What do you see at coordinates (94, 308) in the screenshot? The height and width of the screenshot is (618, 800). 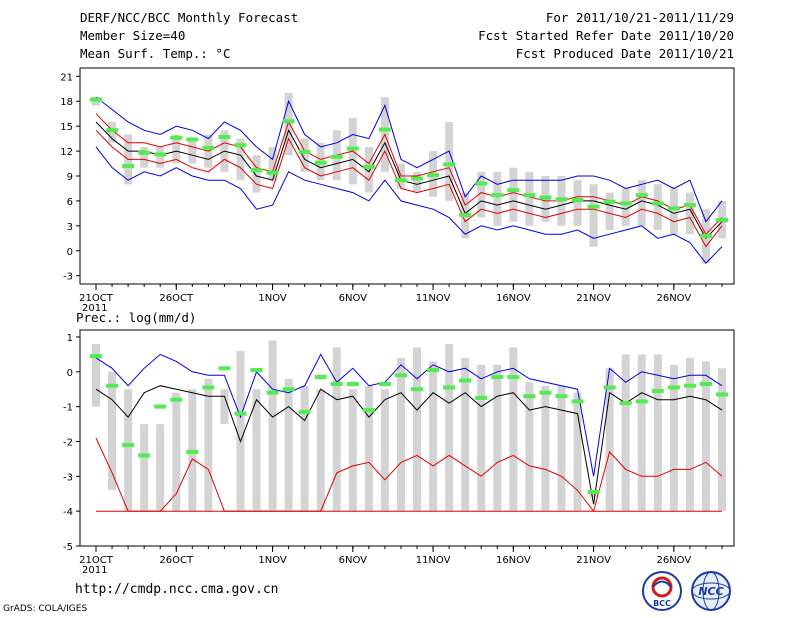 I see `temp-x-tick-label: 2011` at bounding box center [94, 308].